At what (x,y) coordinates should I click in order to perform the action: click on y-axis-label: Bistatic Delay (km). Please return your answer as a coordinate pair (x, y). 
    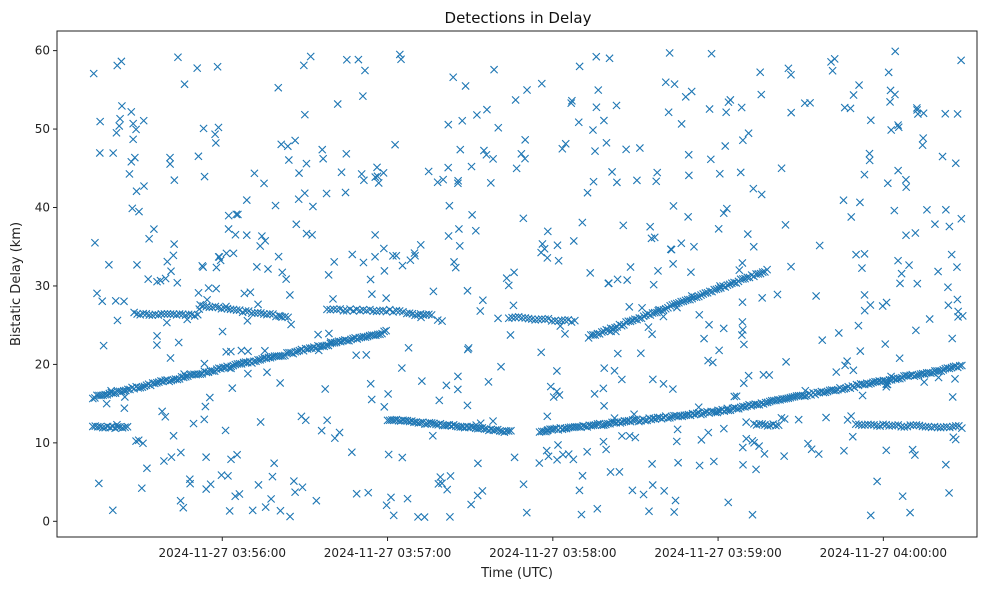
    Looking at the image, I should click on (16, 284).